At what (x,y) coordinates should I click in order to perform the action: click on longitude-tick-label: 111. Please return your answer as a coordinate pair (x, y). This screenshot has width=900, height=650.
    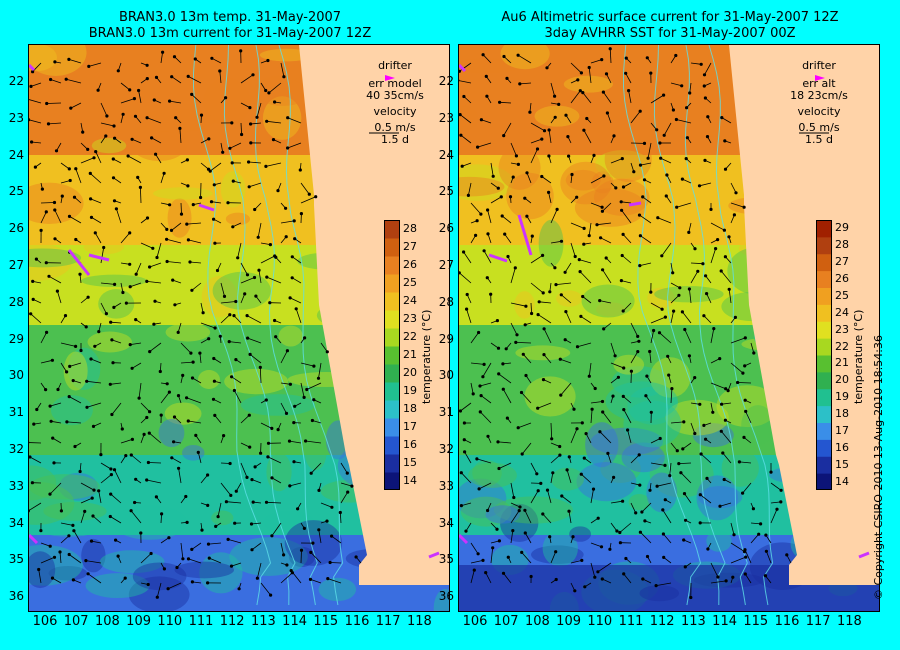
    Looking at the image, I should click on (631, 621).